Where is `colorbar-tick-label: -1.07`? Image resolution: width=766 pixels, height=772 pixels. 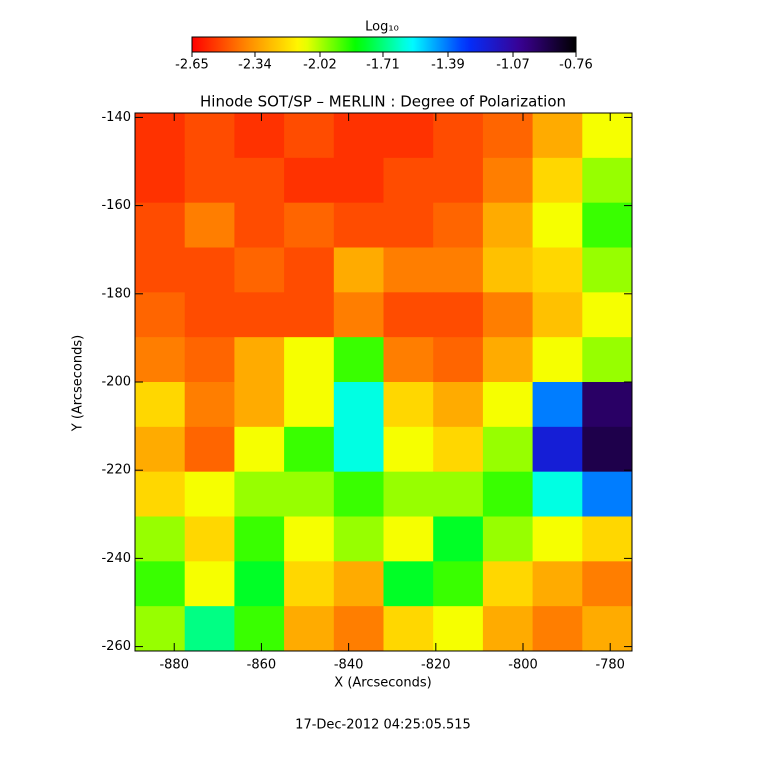
colorbar-tick-label: -1.07 is located at coordinates (513, 65).